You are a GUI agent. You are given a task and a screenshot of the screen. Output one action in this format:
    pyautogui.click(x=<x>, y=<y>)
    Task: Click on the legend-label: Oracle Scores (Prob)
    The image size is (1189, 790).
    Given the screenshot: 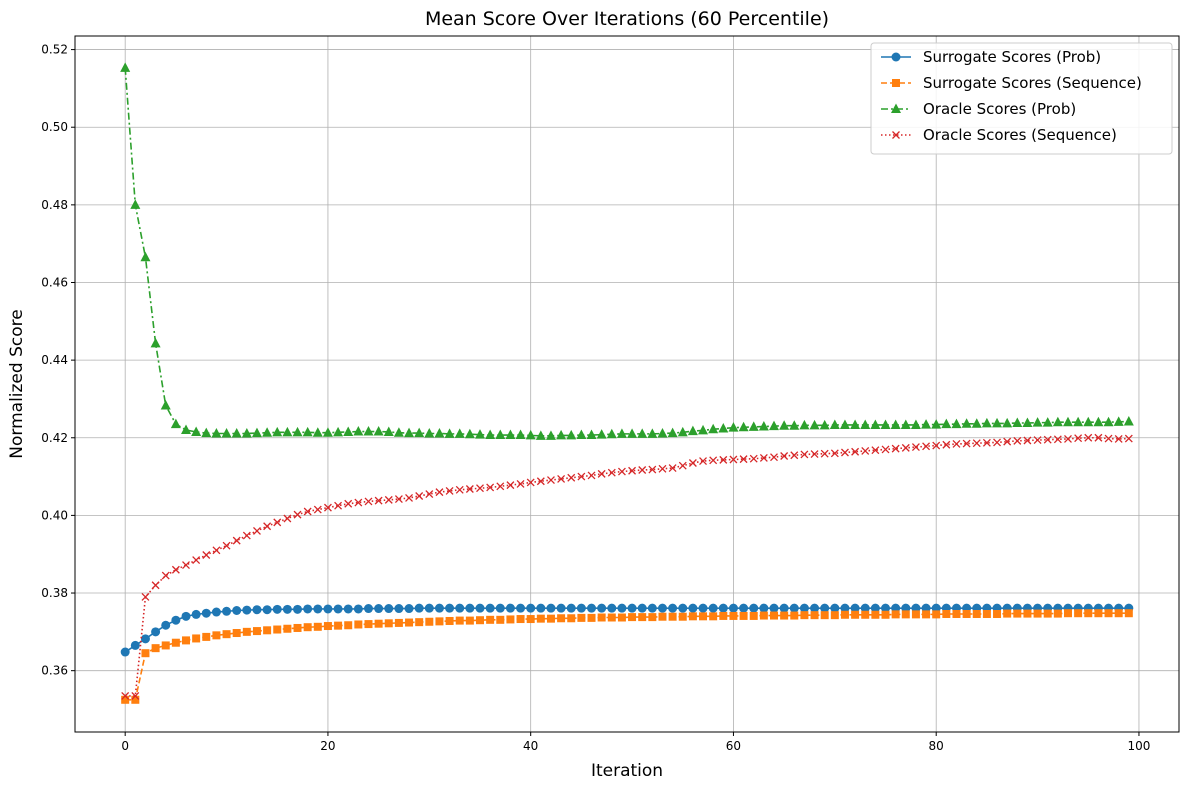 What is the action you would take?
    pyautogui.click(x=999, y=109)
    